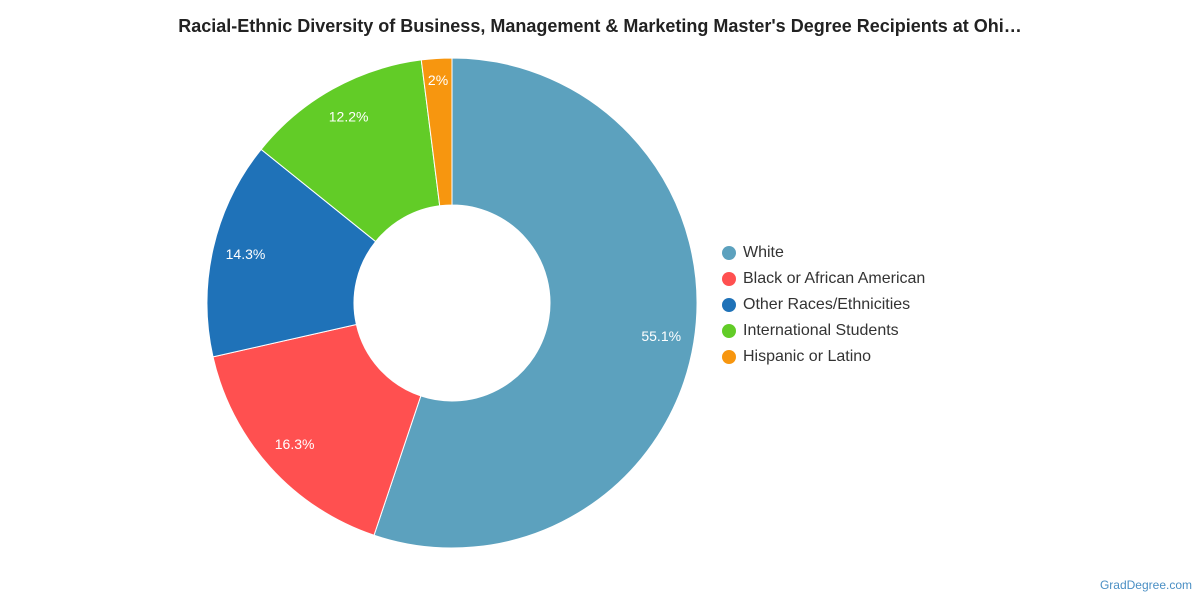  What do you see at coordinates (729, 279) in the screenshot?
I see `legend-swatch-black-or-african-american` at bounding box center [729, 279].